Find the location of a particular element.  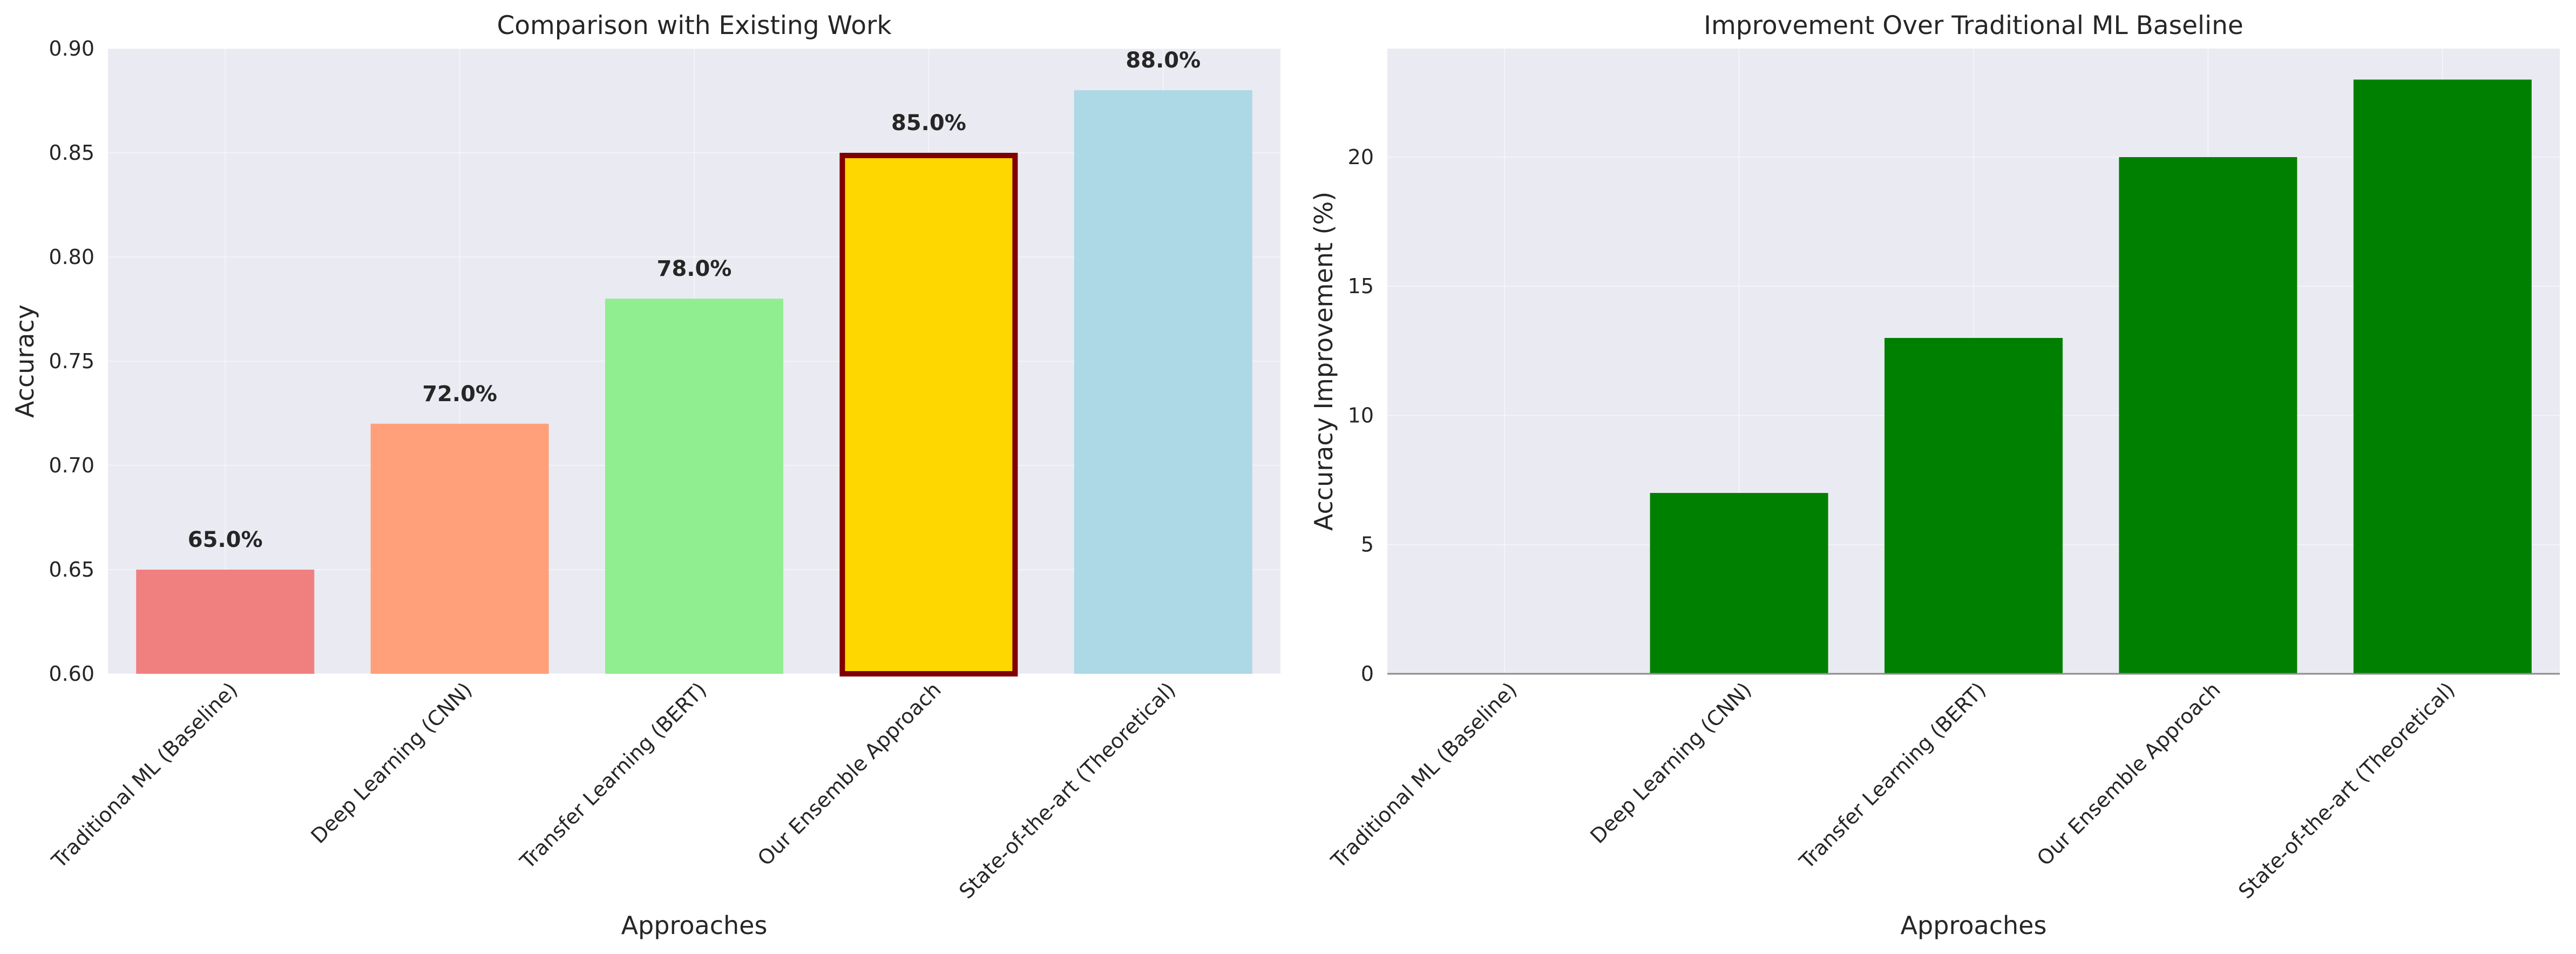

y-tick-label: 20 is located at coordinates (1361, 157).